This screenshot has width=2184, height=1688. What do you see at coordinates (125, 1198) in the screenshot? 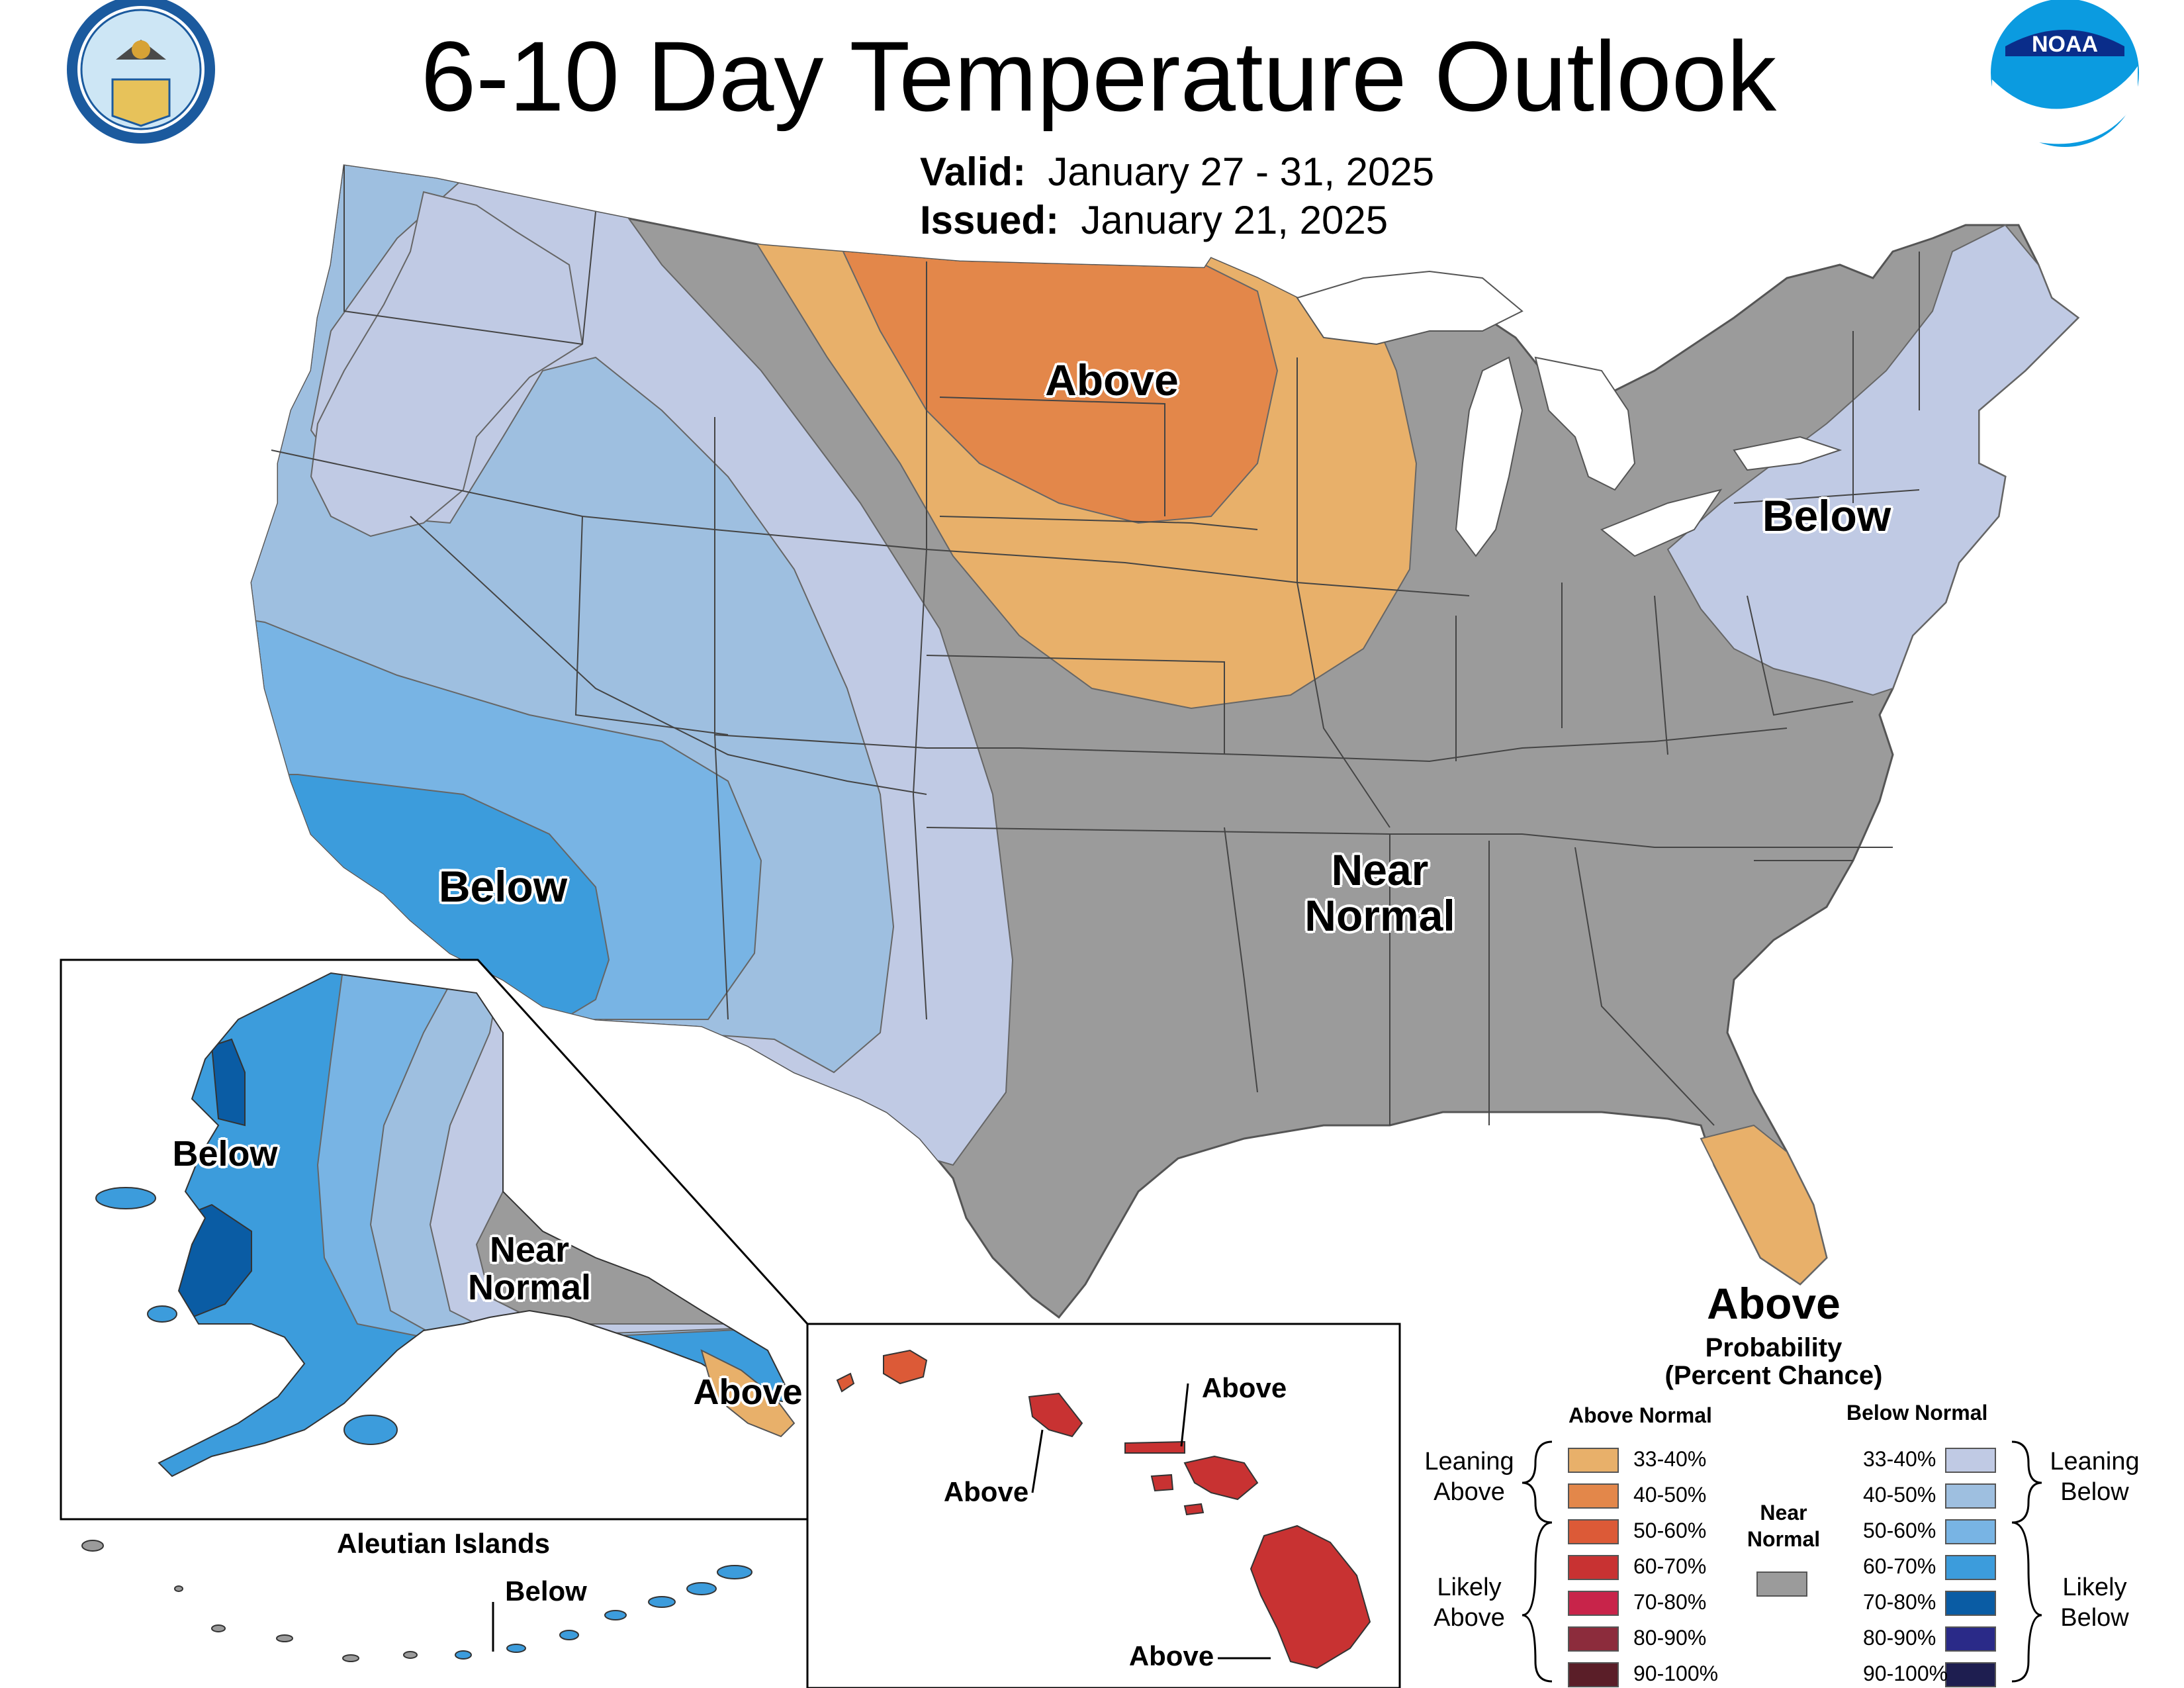
I see `st-lawrence-island` at bounding box center [125, 1198].